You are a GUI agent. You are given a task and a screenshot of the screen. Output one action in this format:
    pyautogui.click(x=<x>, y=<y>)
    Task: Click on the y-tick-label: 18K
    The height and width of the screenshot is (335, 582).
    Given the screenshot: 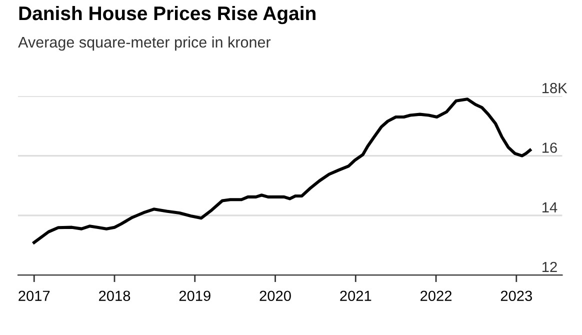 What is the action you would take?
    pyautogui.click(x=555, y=88)
    